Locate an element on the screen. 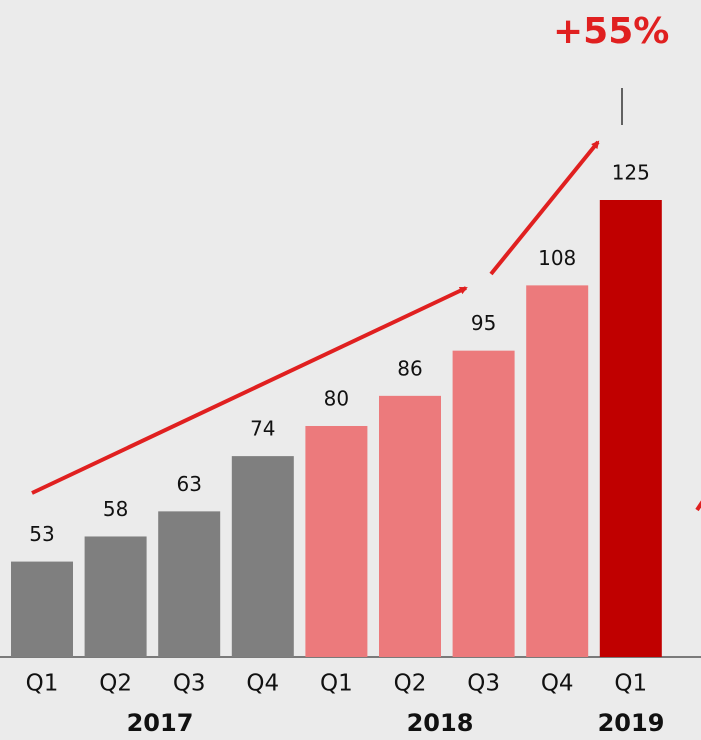 The width and height of the screenshot is (701, 740). trend-arrow-fragment is located at coordinates (698, 506).